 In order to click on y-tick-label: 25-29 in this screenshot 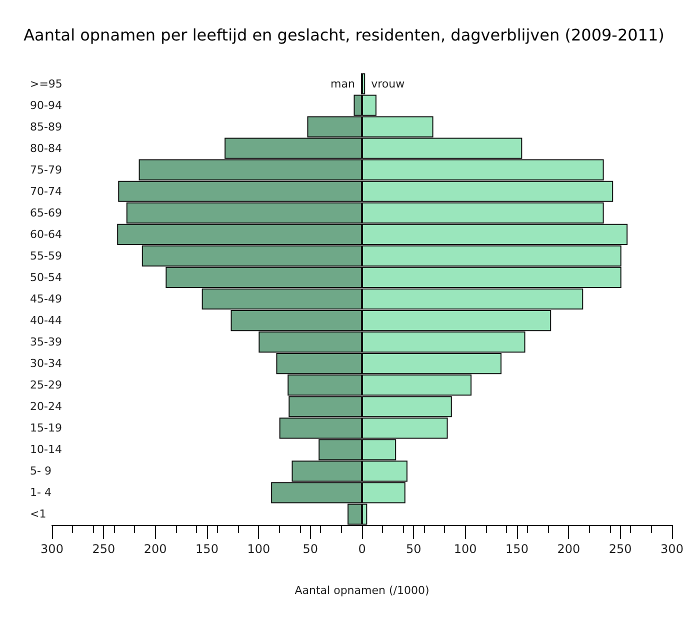, I will do `click(46, 385)`.